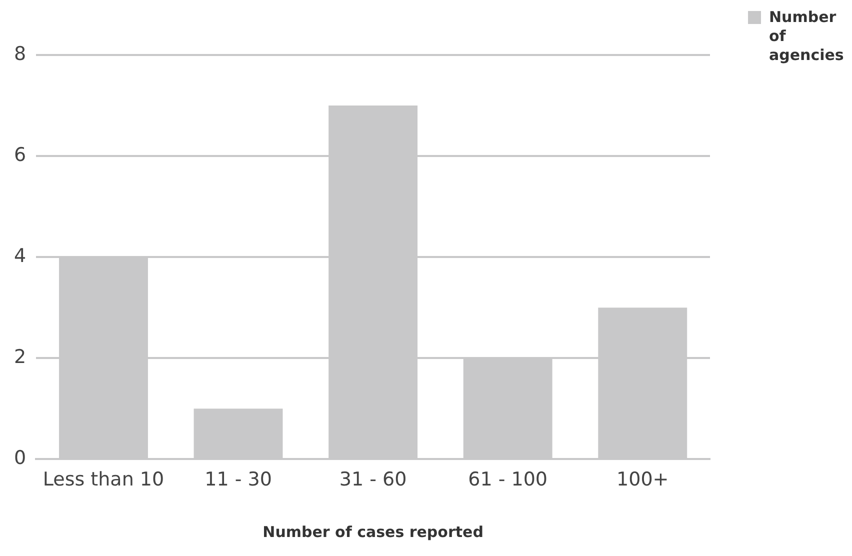  What do you see at coordinates (20, 357) in the screenshot?
I see `y-tick-label: 2` at bounding box center [20, 357].